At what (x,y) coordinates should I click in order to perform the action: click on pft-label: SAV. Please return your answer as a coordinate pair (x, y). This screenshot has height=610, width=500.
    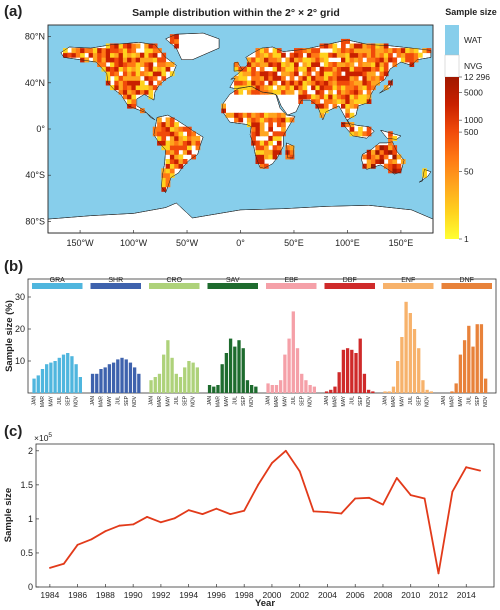
    Looking at the image, I should click on (233, 280).